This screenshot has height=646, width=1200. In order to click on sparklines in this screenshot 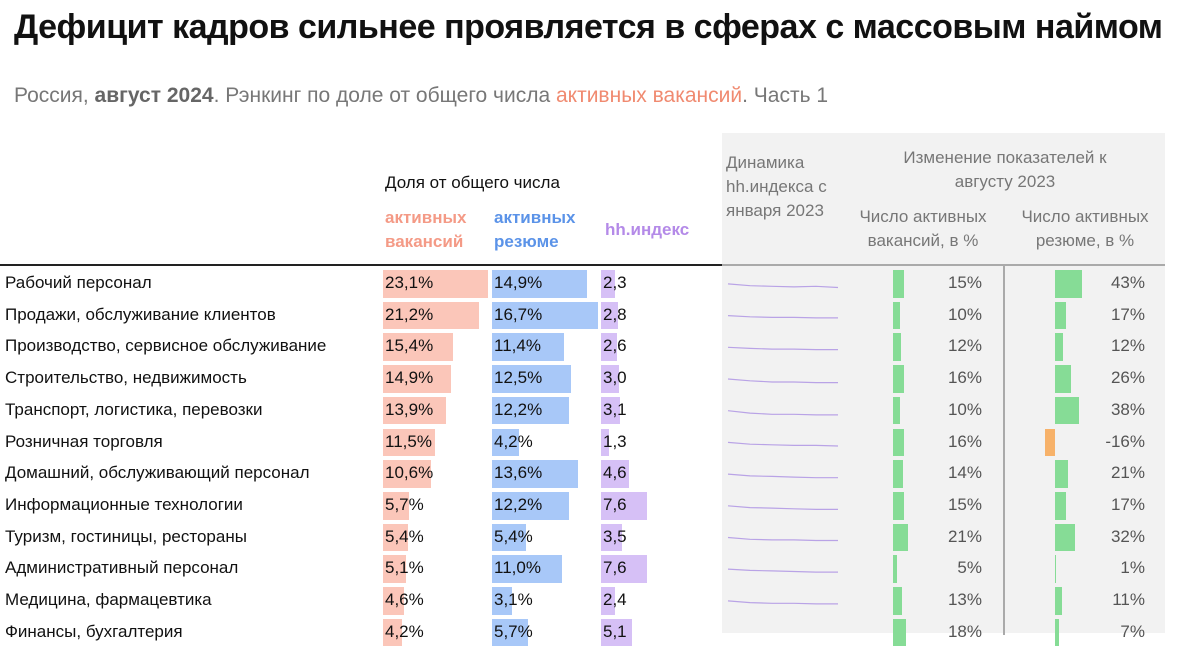, I will do `click(783, 444)`.